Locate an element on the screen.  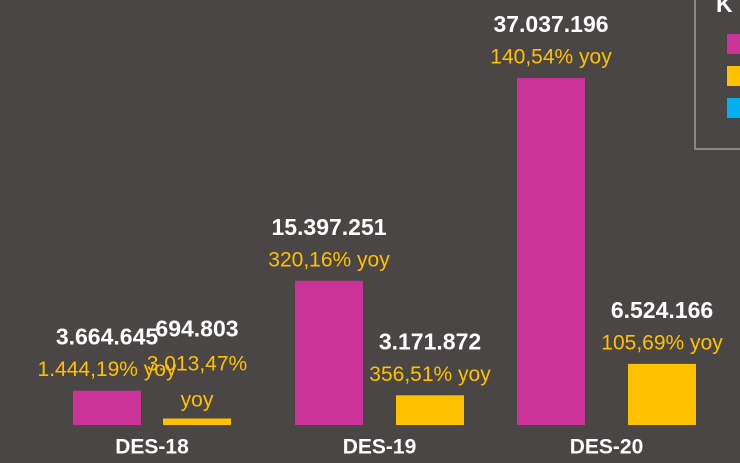
yoy-label: 320,16% yoy is located at coordinates (329, 259).